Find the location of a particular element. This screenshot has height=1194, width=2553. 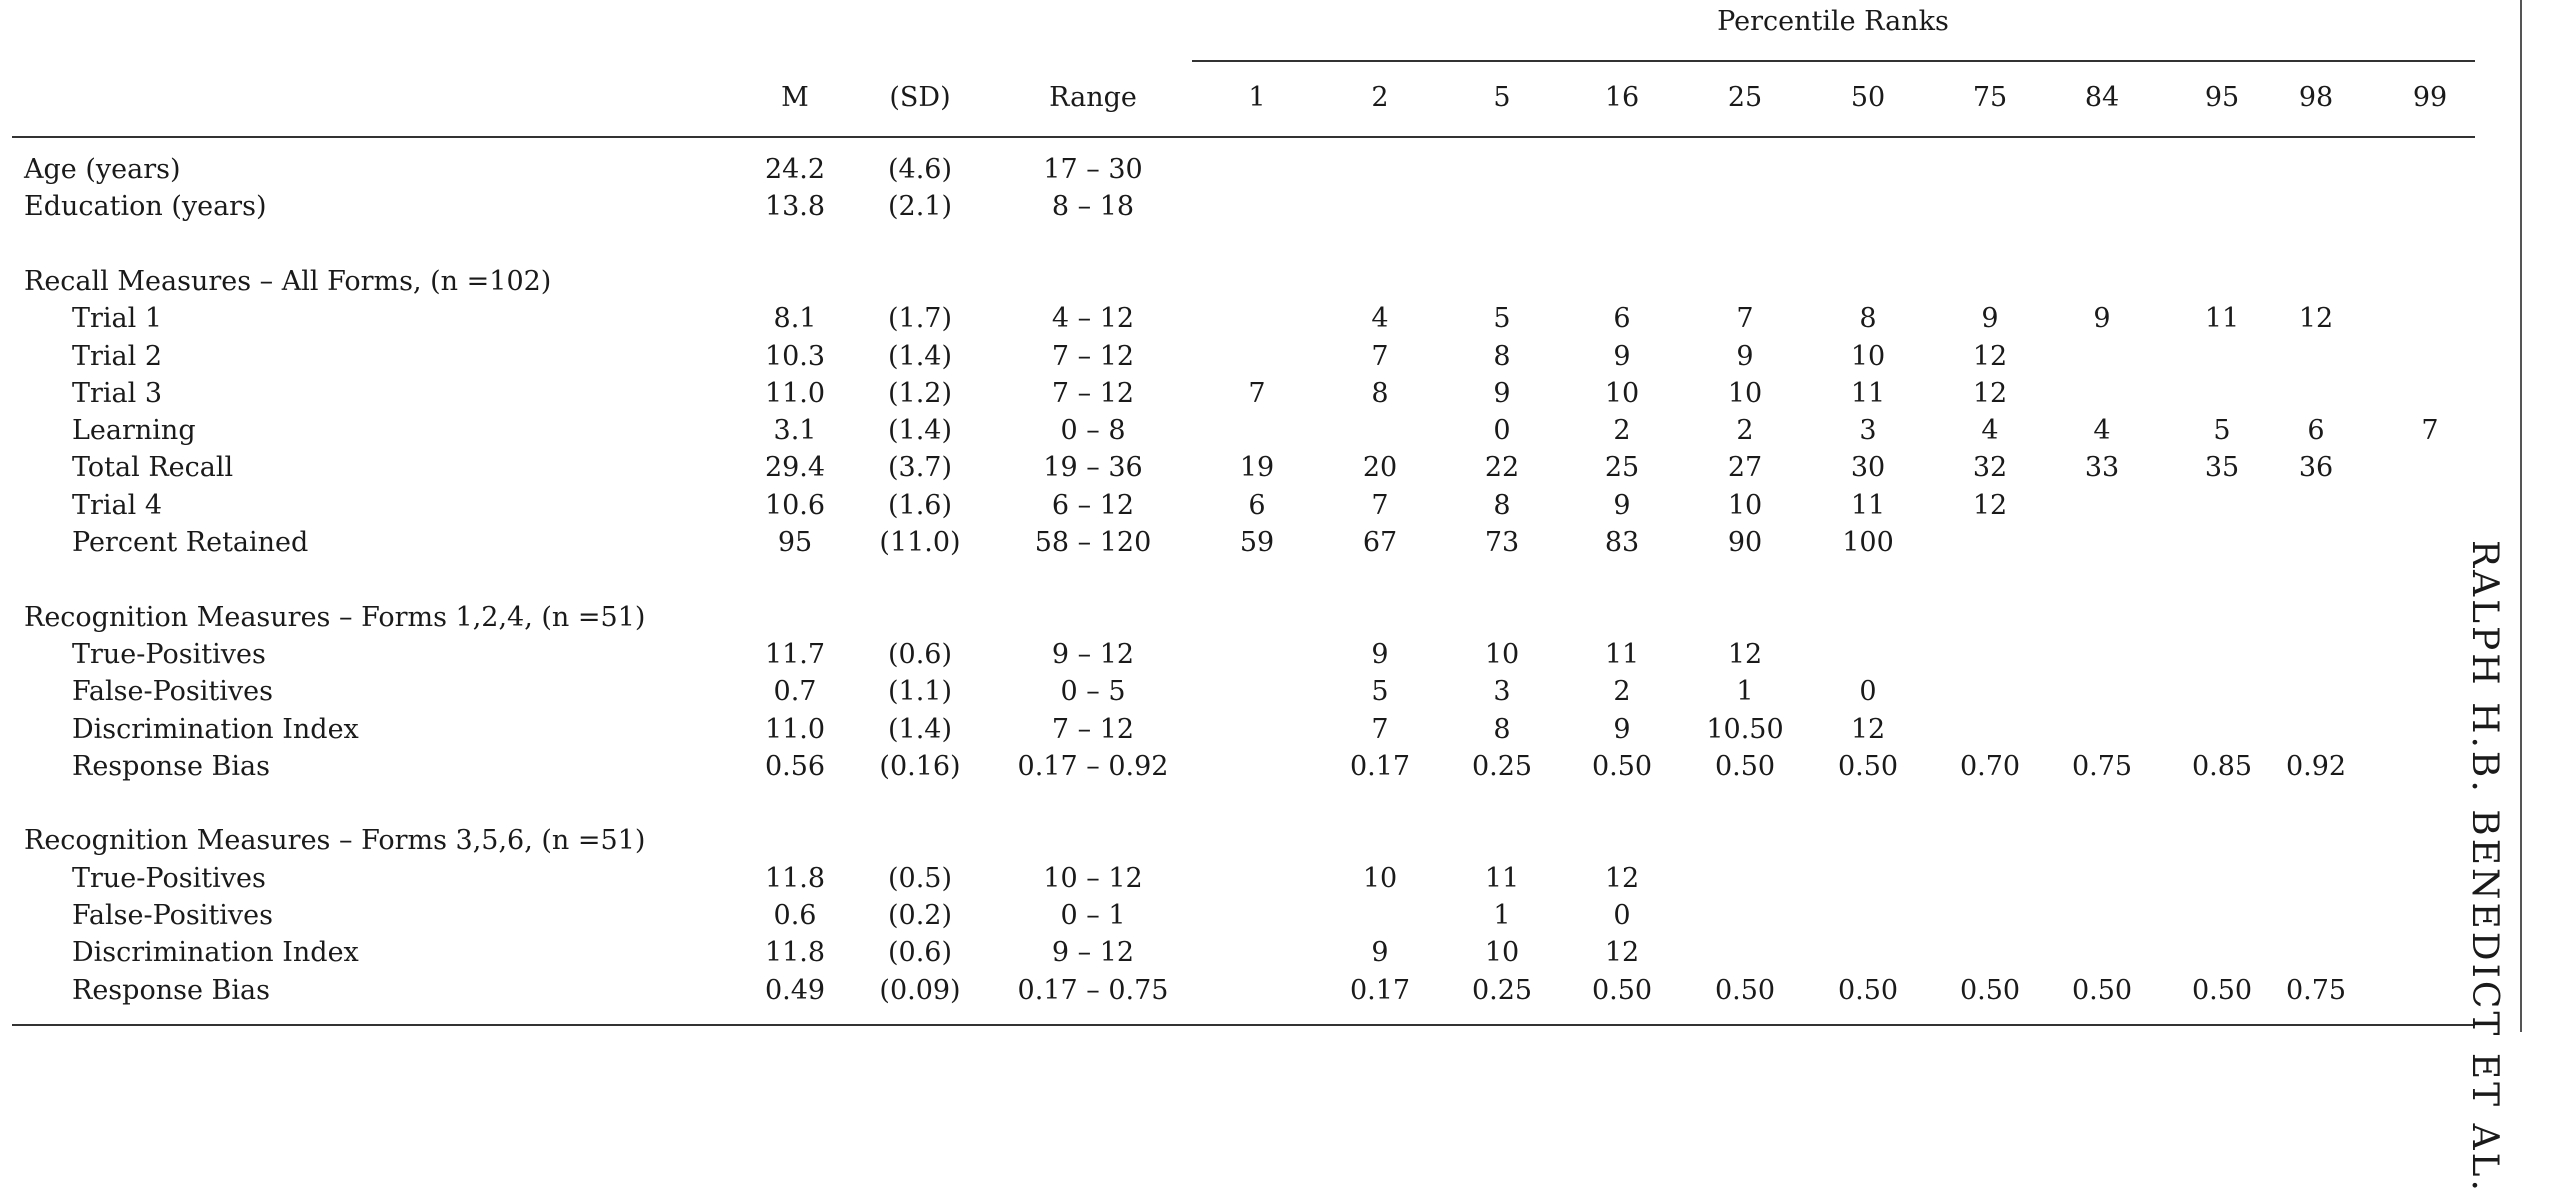

table-cell: 32 is located at coordinates (1990, 468).